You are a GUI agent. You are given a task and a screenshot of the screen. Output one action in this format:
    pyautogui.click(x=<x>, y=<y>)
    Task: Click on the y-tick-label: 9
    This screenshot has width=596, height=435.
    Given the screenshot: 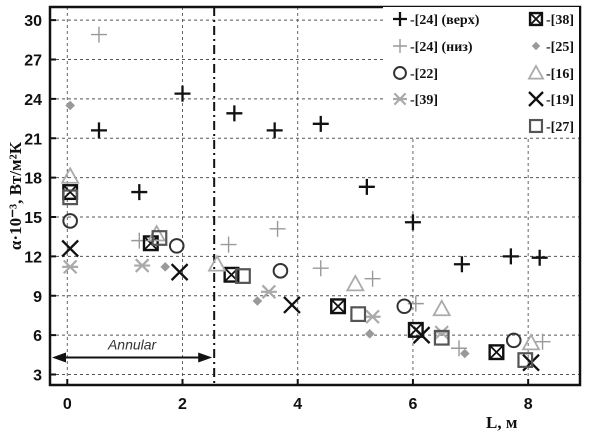 What is the action you would take?
    pyautogui.click(x=37, y=297)
    